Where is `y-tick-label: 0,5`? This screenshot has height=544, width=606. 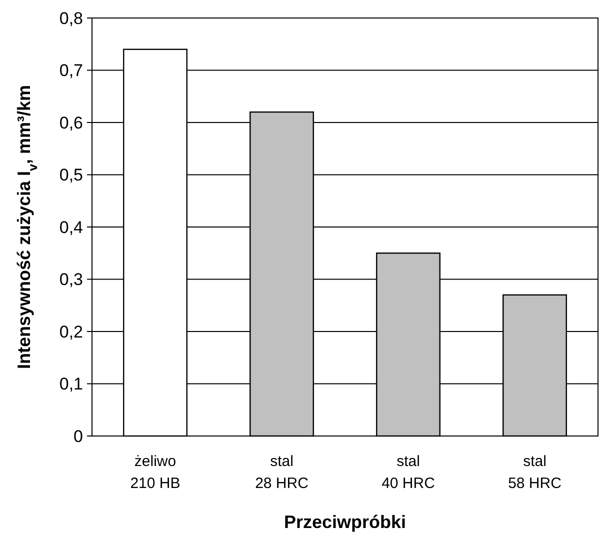
y-tick-label: 0,5 is located at coordinates (71, 175).